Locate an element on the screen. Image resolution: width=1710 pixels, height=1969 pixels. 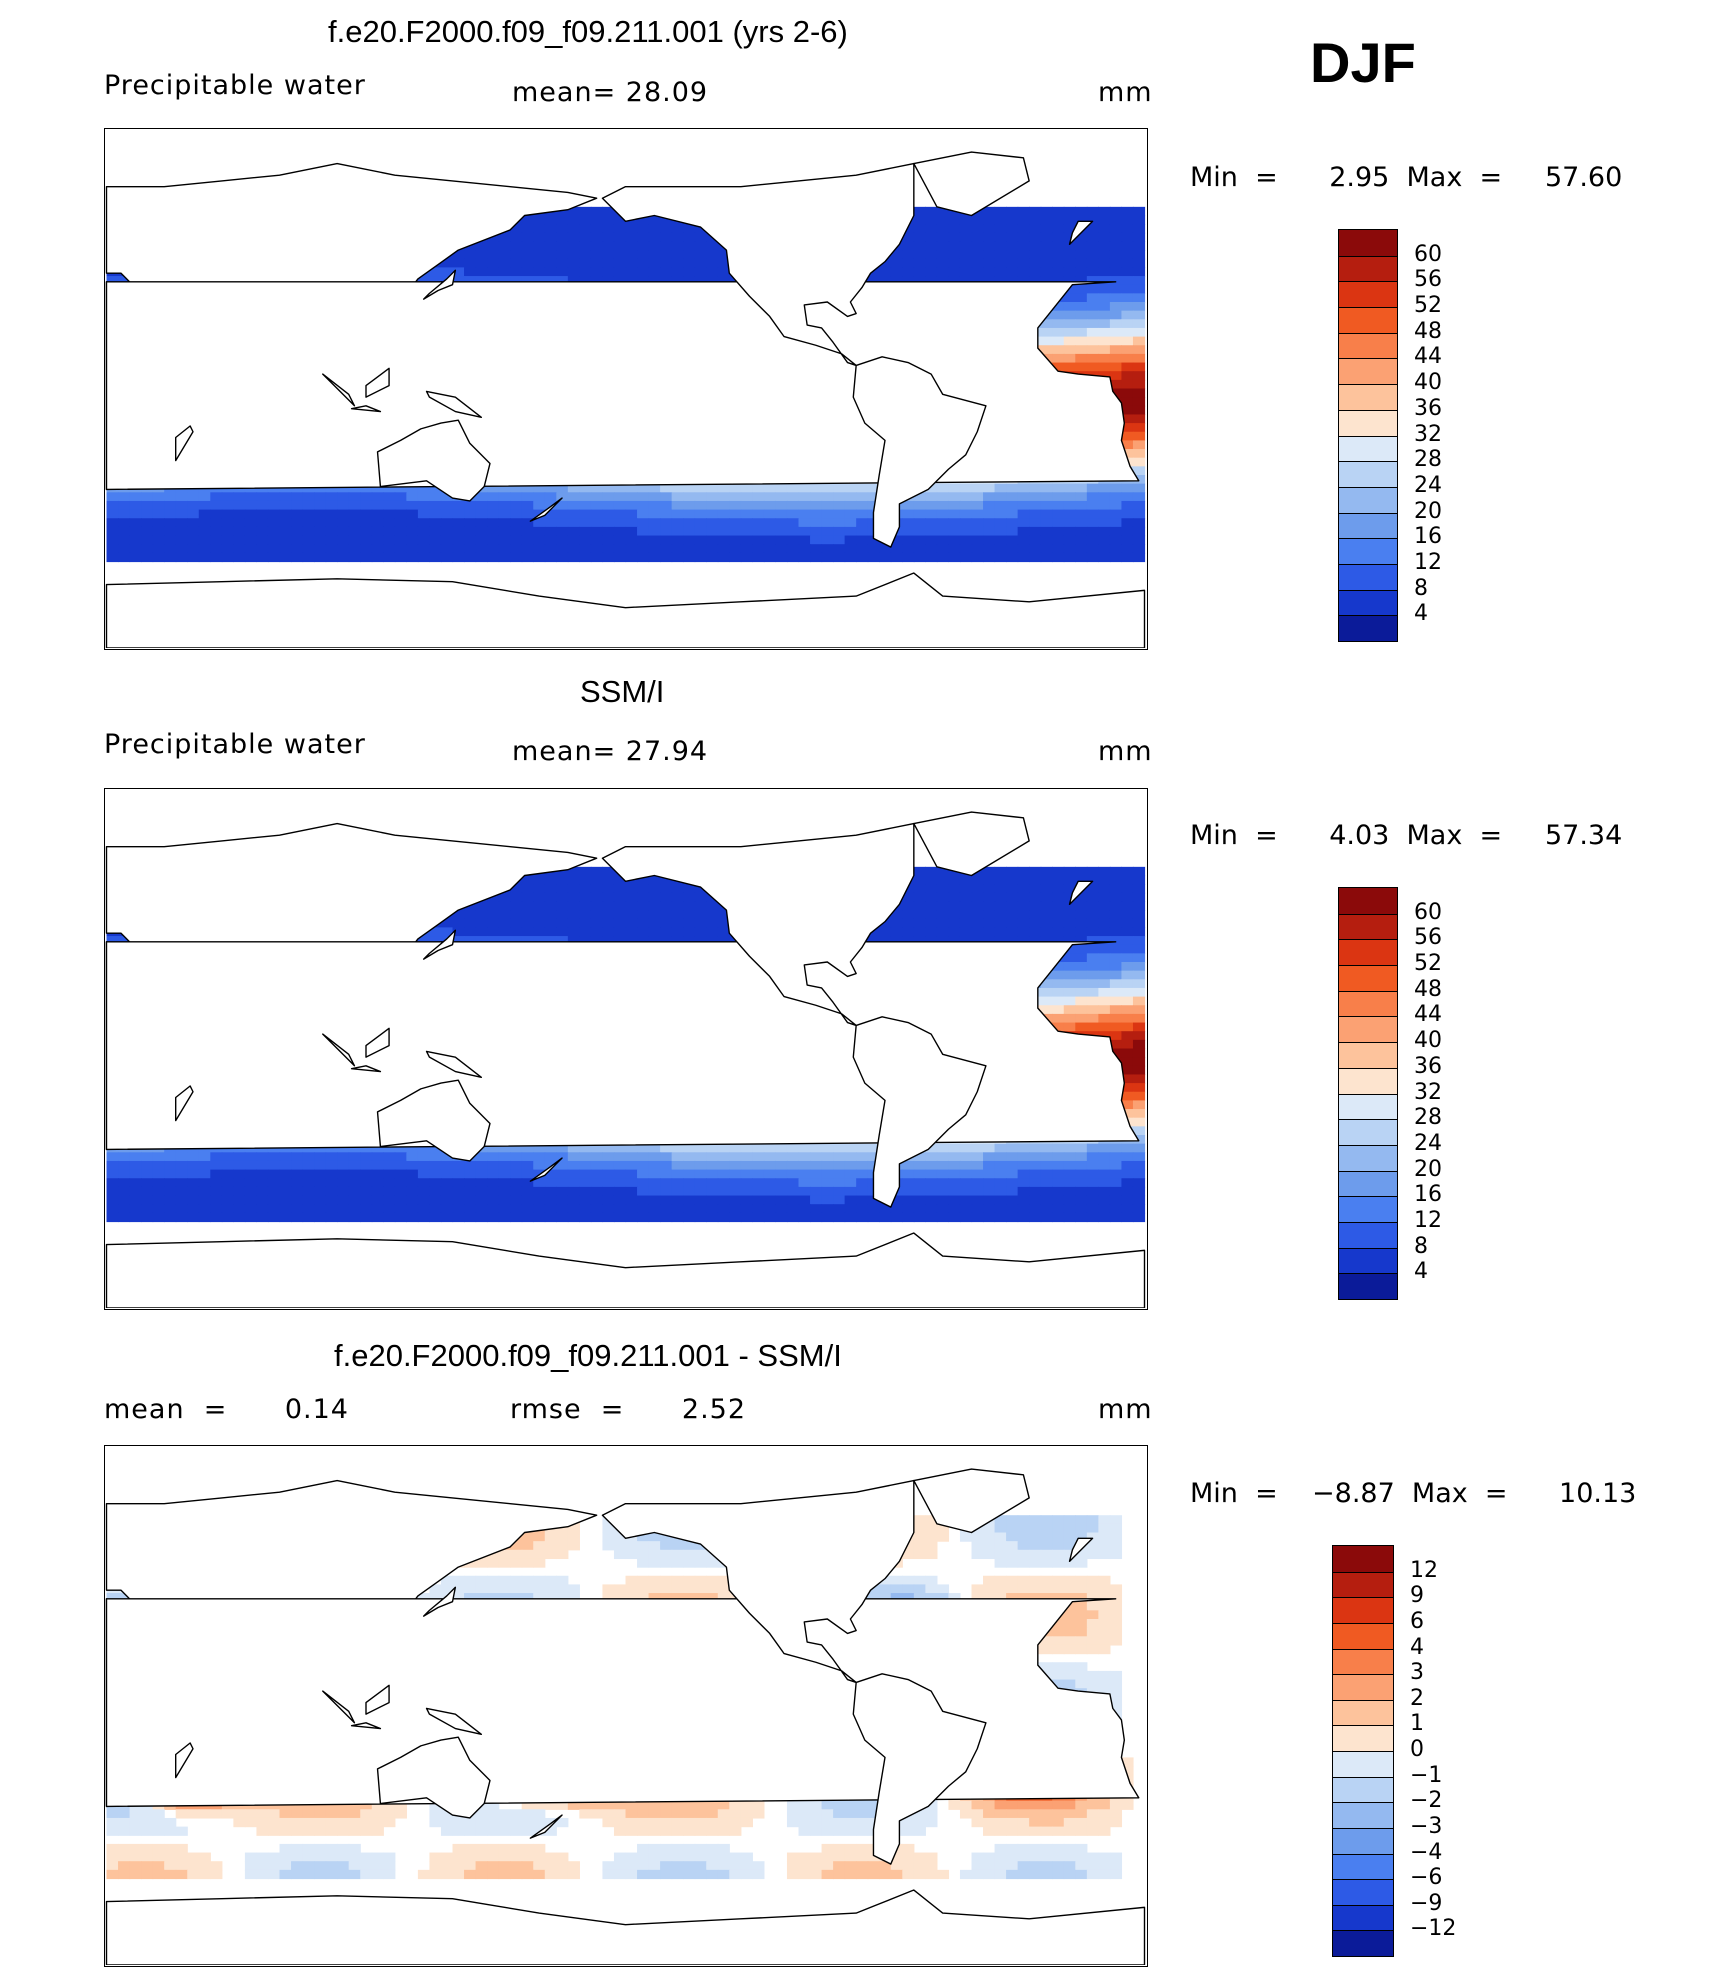
panel-units-model: mm is located at coordinates (1125, 92).